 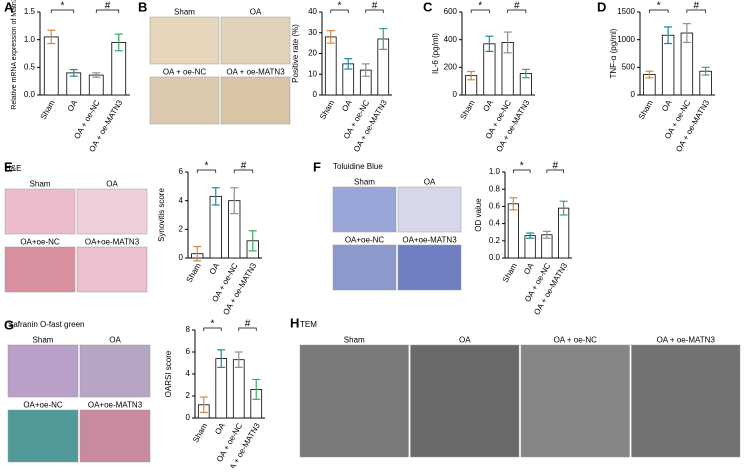 What do you see at coordinates (601, 7) in the screenshot?
I see `panel-letter: D` at bounding box center [601, 7].